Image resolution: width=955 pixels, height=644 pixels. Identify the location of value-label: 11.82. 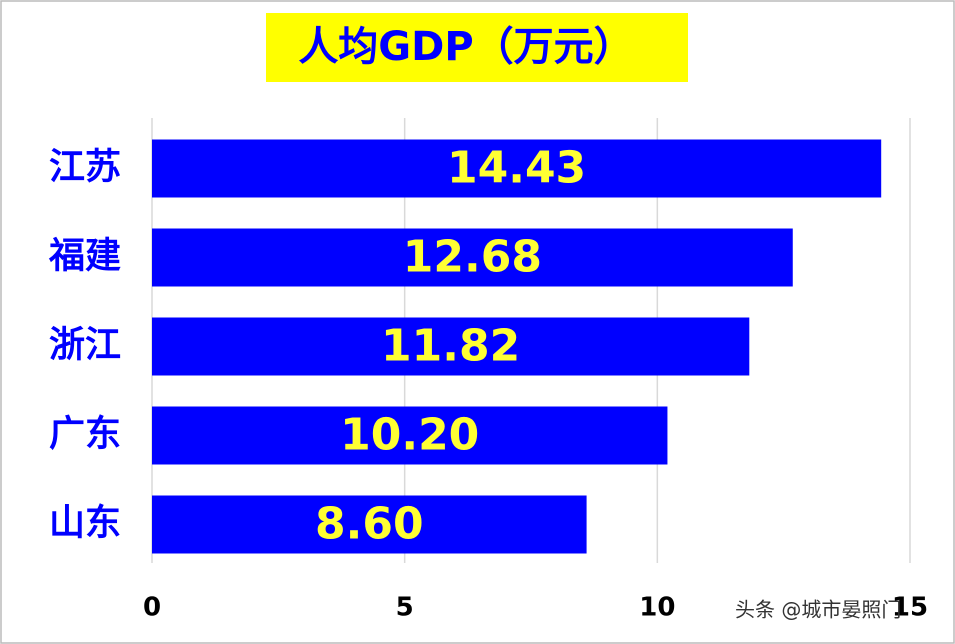
(450, 346).